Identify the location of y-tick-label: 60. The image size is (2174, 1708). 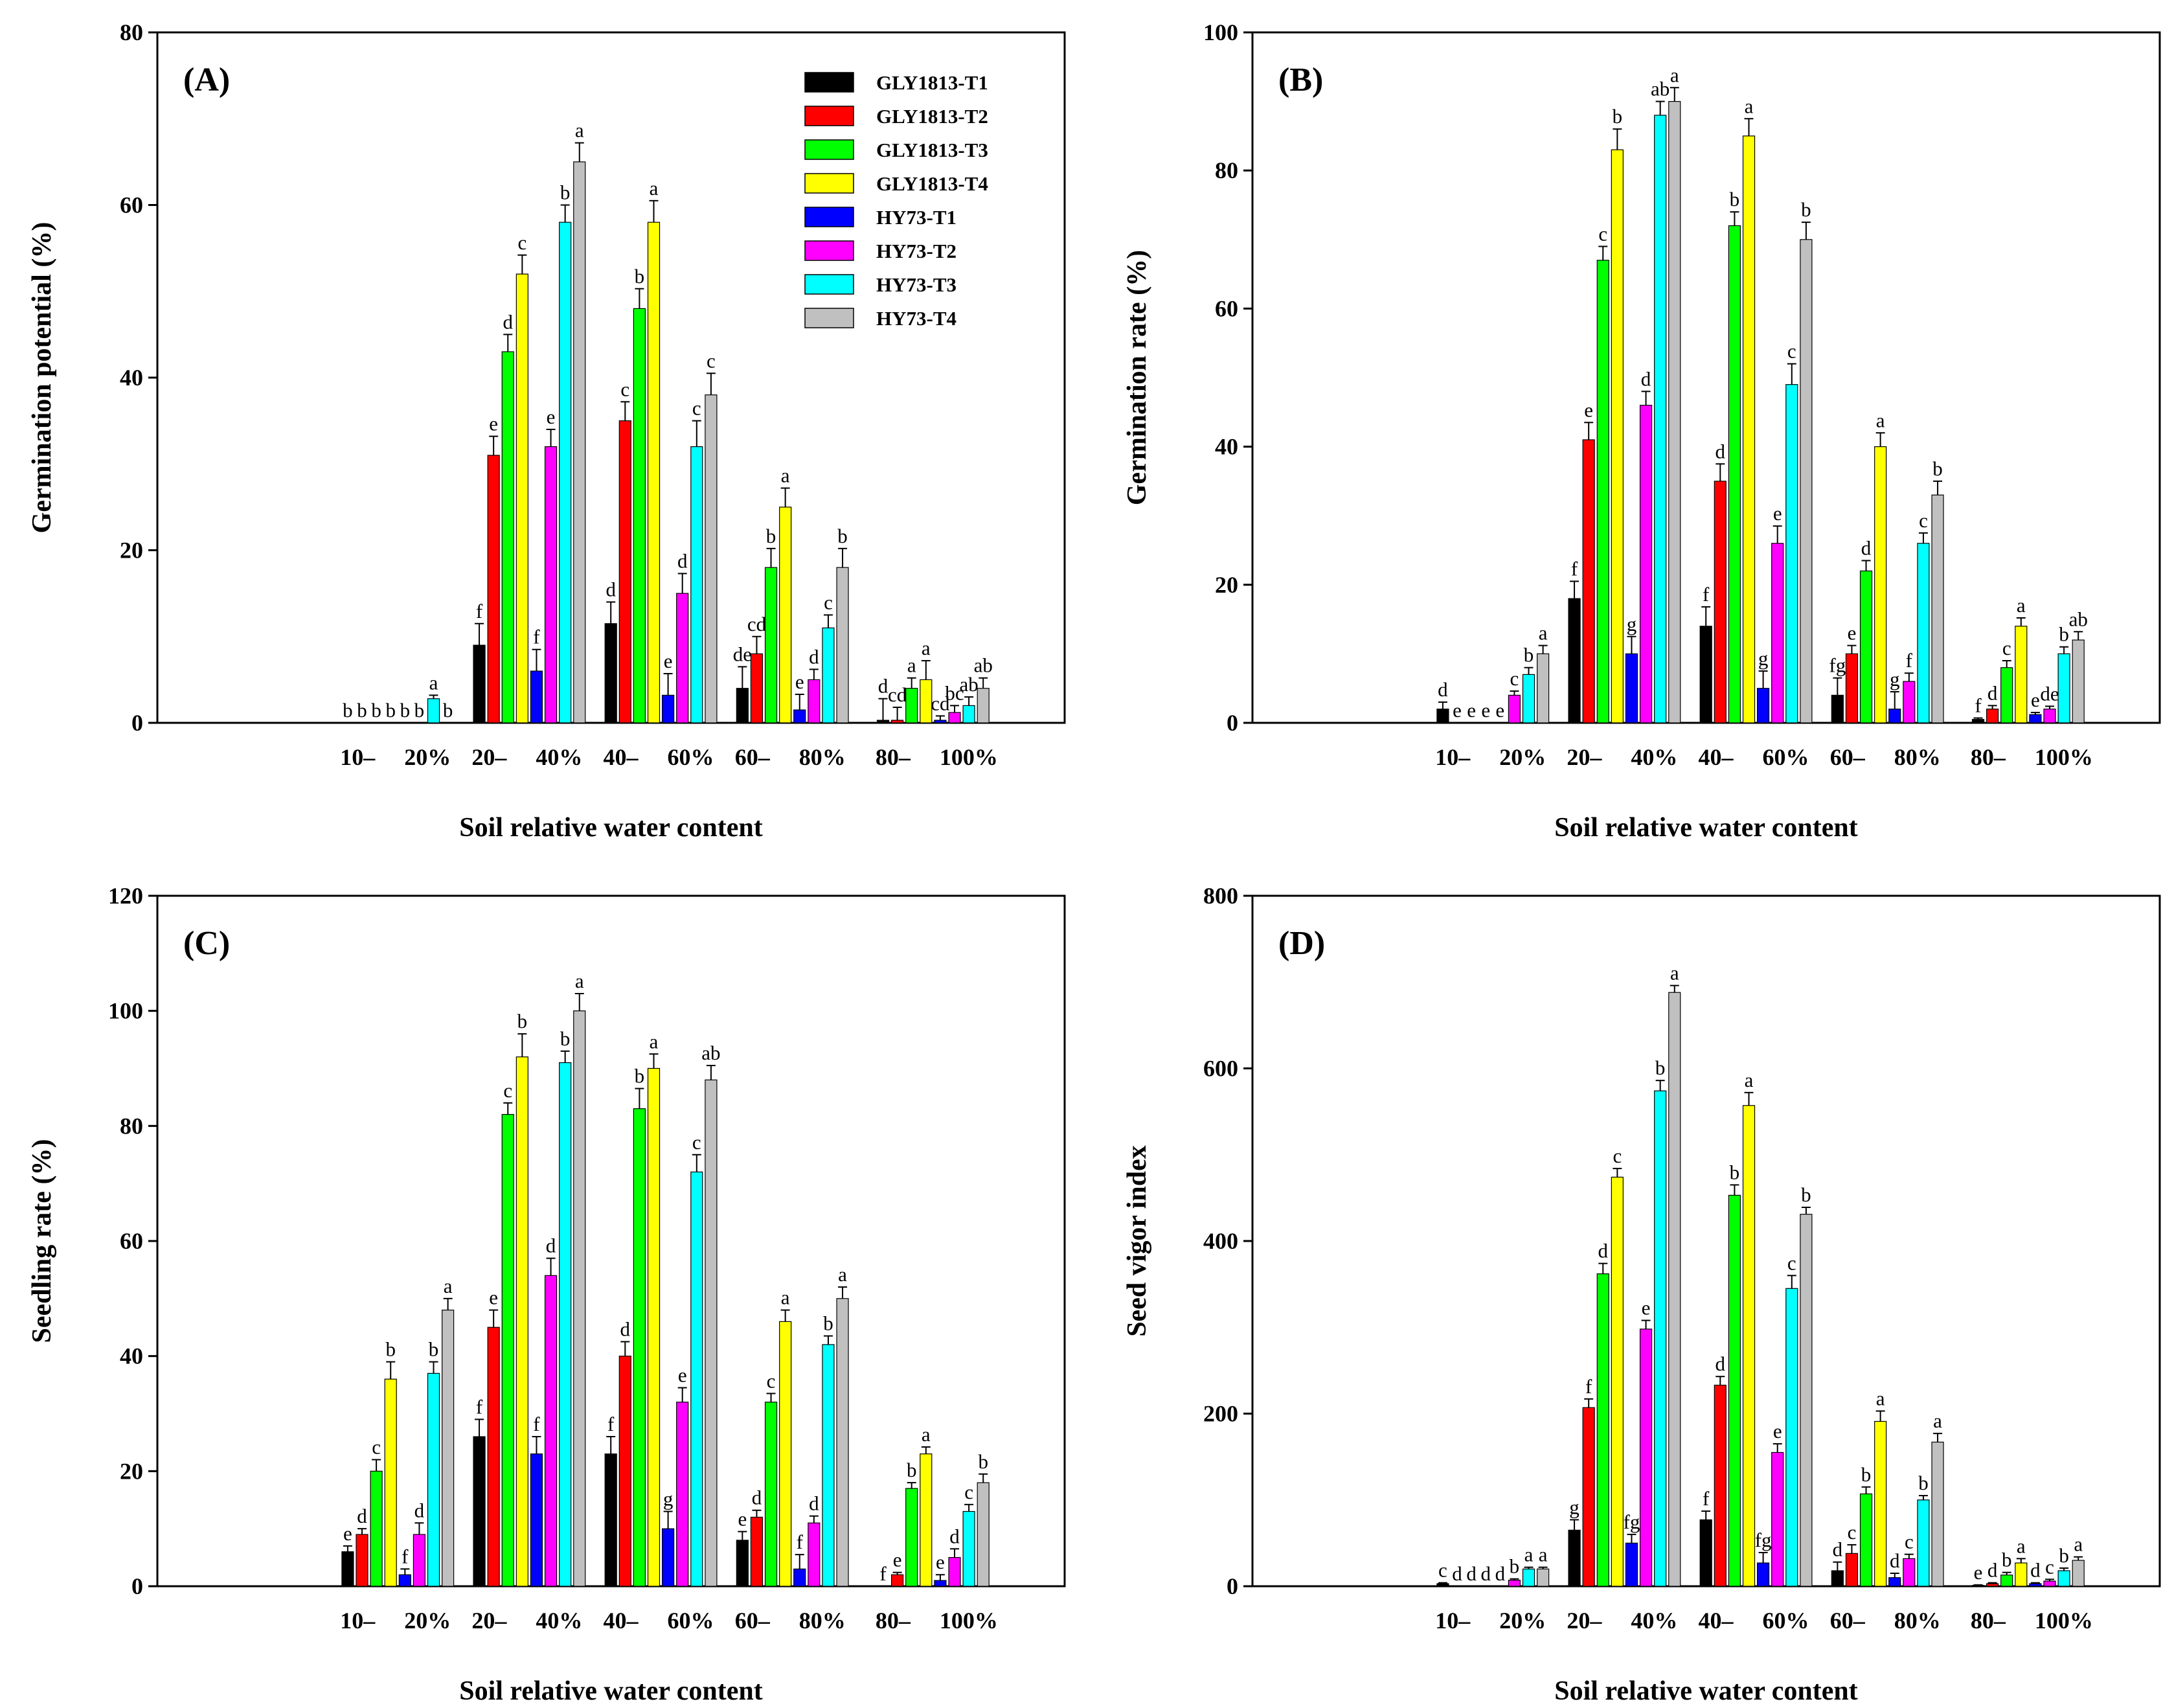
(131, 1241).